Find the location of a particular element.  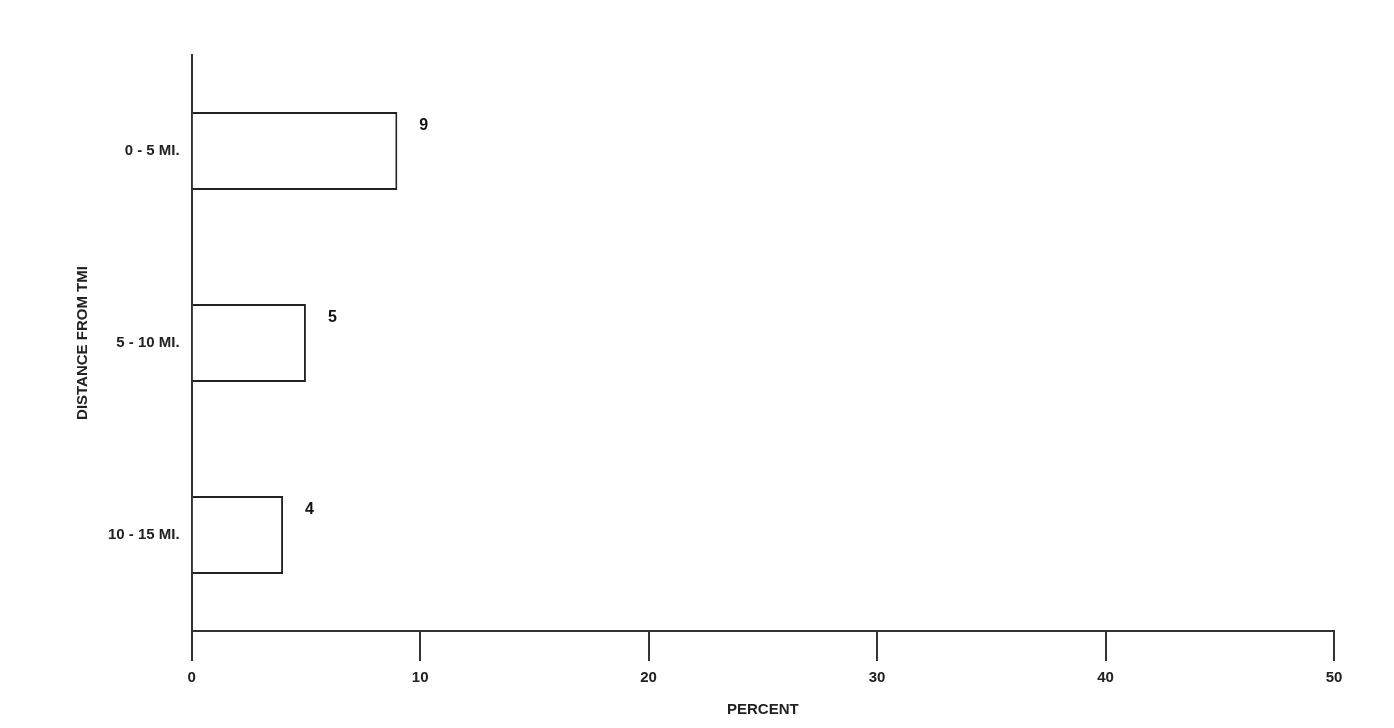

y-tick-label: 0 - 5 MI. is located at coordinates (152, 150).